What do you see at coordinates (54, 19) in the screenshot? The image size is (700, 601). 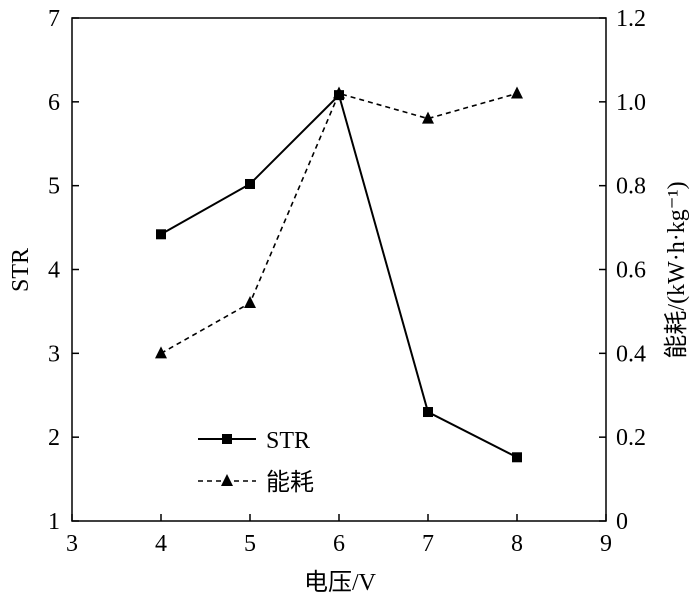 I see `left-y-tick-label: 7` at bounding box center [54, 19].